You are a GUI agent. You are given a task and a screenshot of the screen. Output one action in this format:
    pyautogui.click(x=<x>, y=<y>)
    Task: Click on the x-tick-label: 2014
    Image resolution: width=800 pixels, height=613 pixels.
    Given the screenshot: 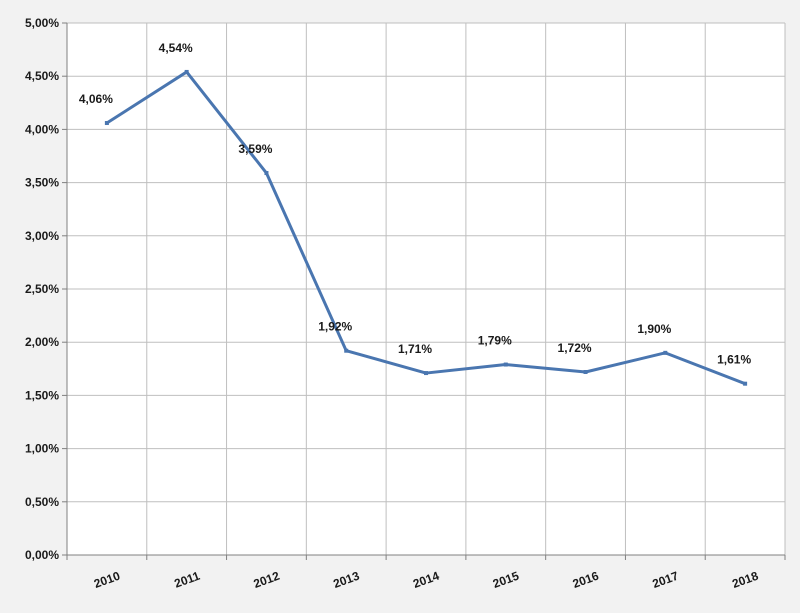 What is the action you would take?
    pyautogui.click(x=426, y=580)
    